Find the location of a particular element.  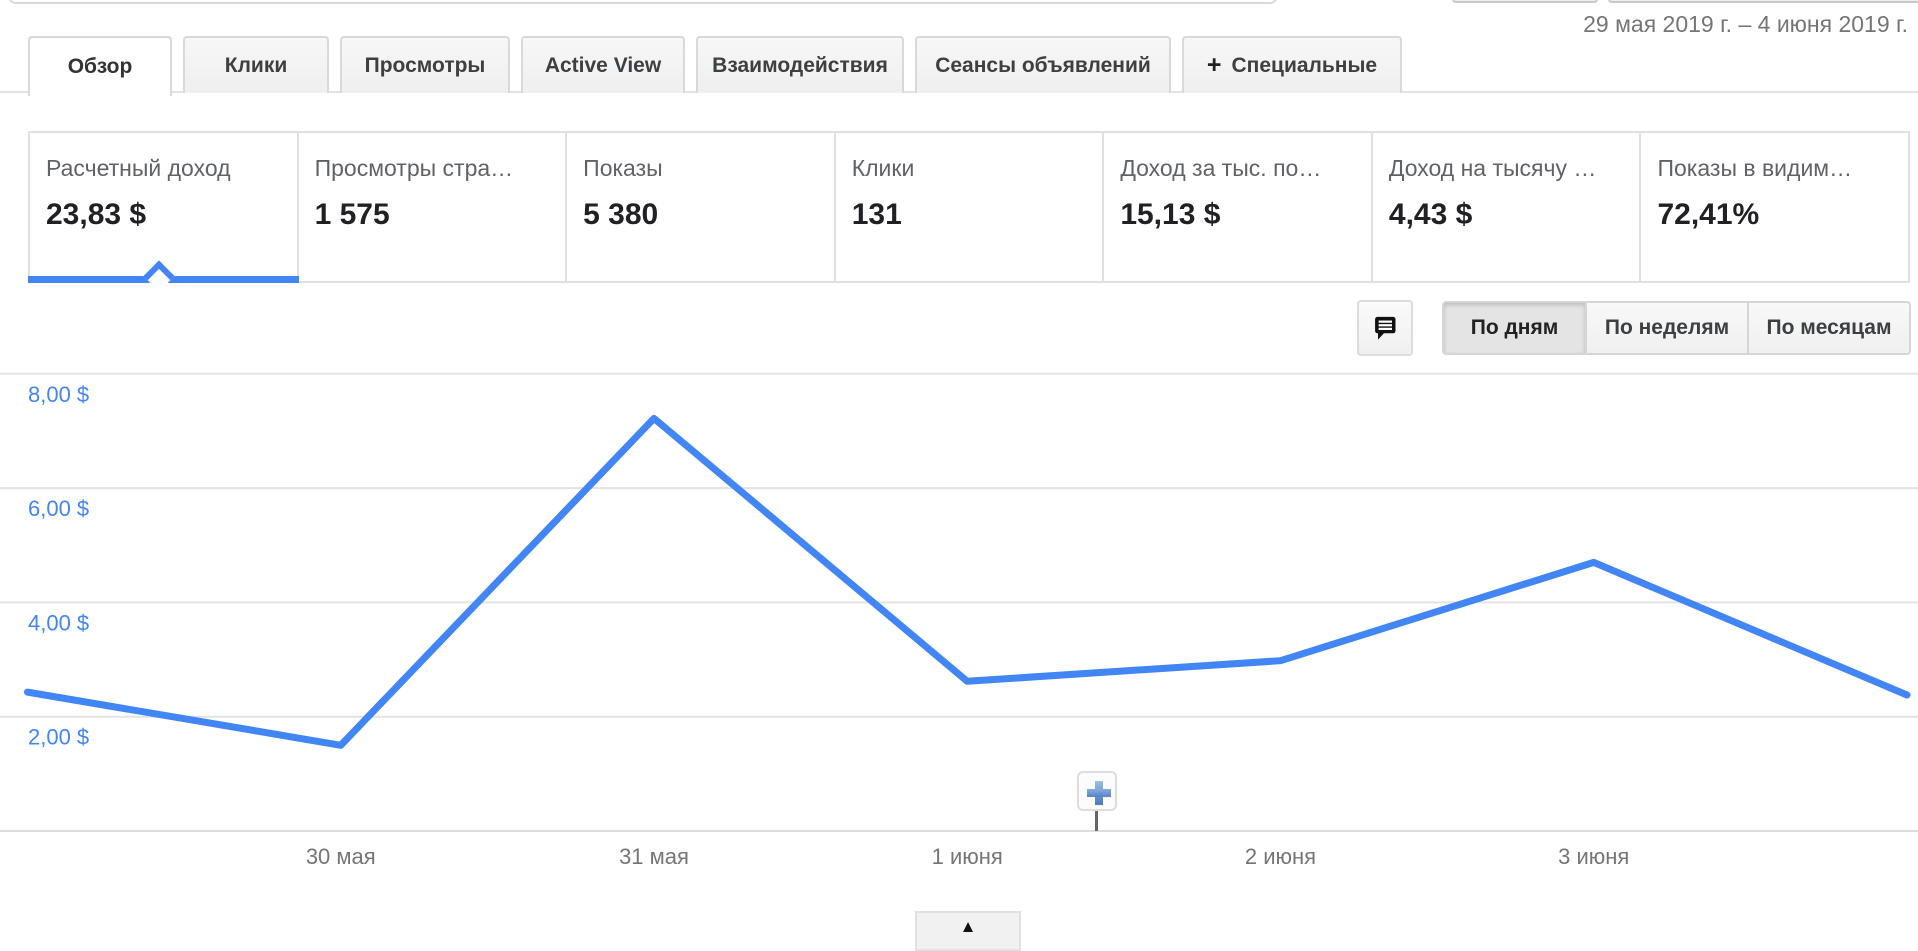

tab-active-view: Active View is located at coordinates (603, 64).